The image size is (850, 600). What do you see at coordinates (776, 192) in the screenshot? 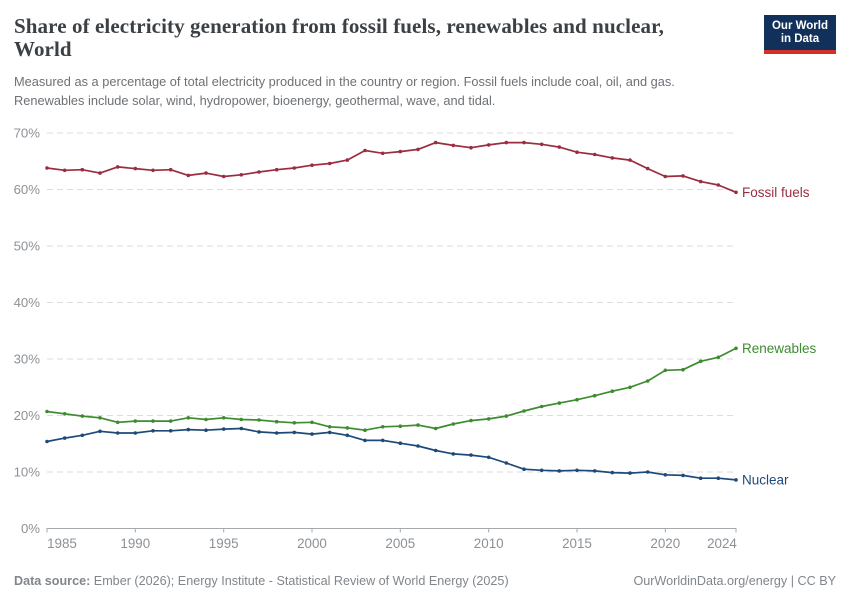
I see `fossil-fuels-label: Fossil fuels` at bounding box center [776, 192].